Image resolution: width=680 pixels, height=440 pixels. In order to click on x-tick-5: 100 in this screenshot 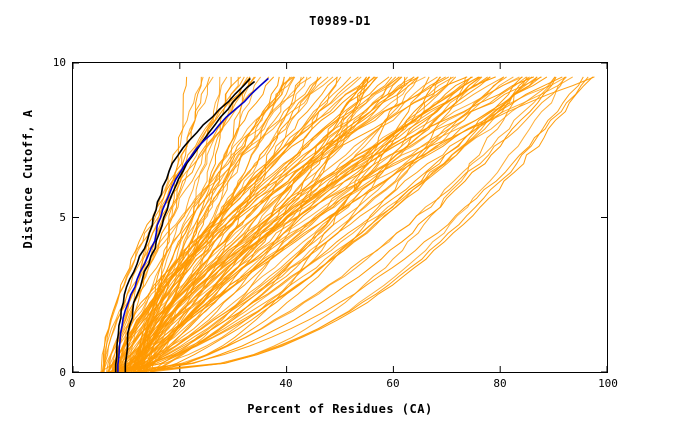, I will do `click(608, 383)`.